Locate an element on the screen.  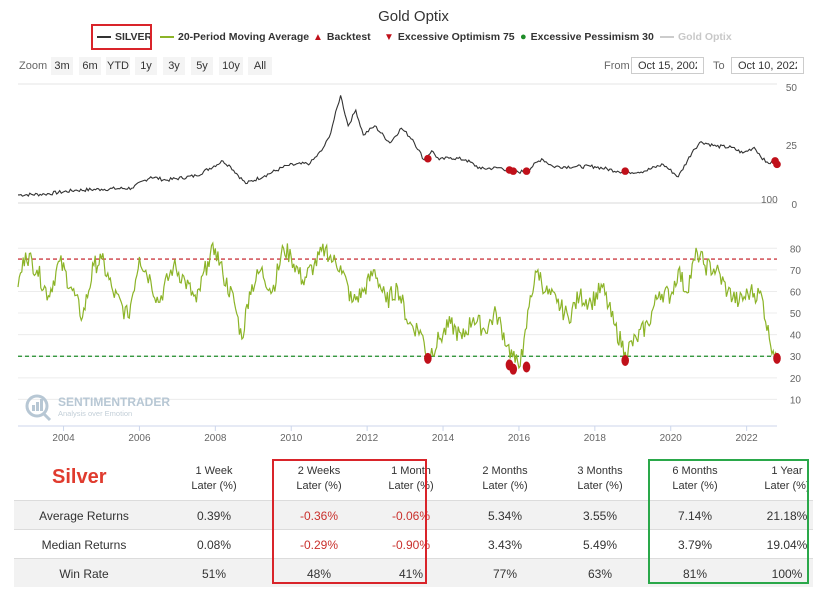
lower-y-tick-label: 80 is located at coordinates (796, 249).